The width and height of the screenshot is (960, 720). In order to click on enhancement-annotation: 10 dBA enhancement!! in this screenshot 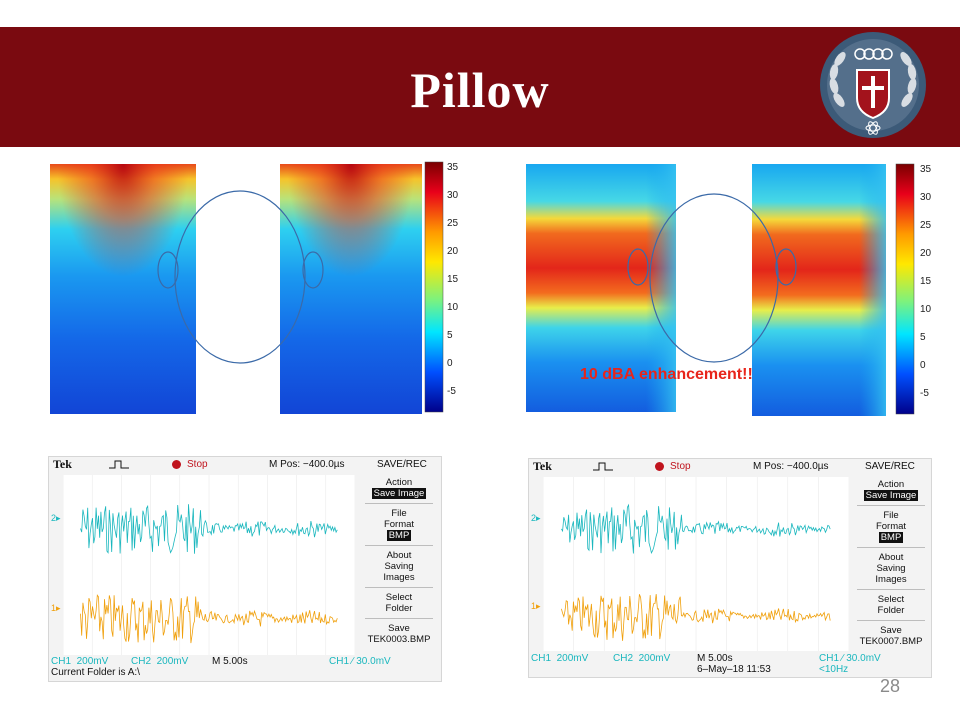, I will do `click(666, 374)`.